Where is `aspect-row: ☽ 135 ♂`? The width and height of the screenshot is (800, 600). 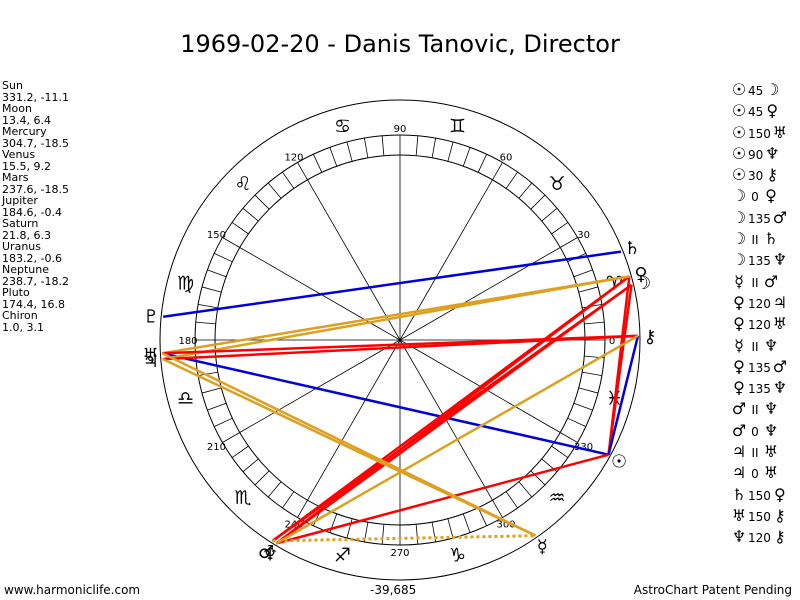
aspect-row: ☽ 135 ♂ is located at coordinates (759, 218).